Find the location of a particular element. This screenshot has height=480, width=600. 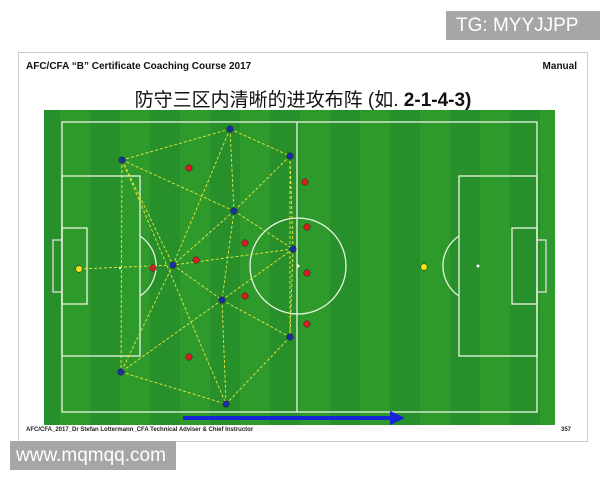

slide-title: 防守三区内清晰的进攻布阵 (如. 2-1-4-3) is located at coordinates (303, 100).